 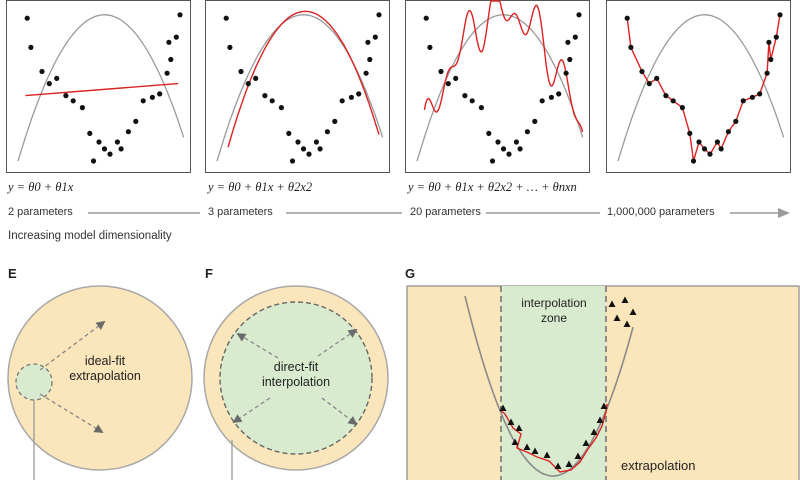 I want to click on equation-linear: y = θ0 + θ1x, so click(x=41, y=187).